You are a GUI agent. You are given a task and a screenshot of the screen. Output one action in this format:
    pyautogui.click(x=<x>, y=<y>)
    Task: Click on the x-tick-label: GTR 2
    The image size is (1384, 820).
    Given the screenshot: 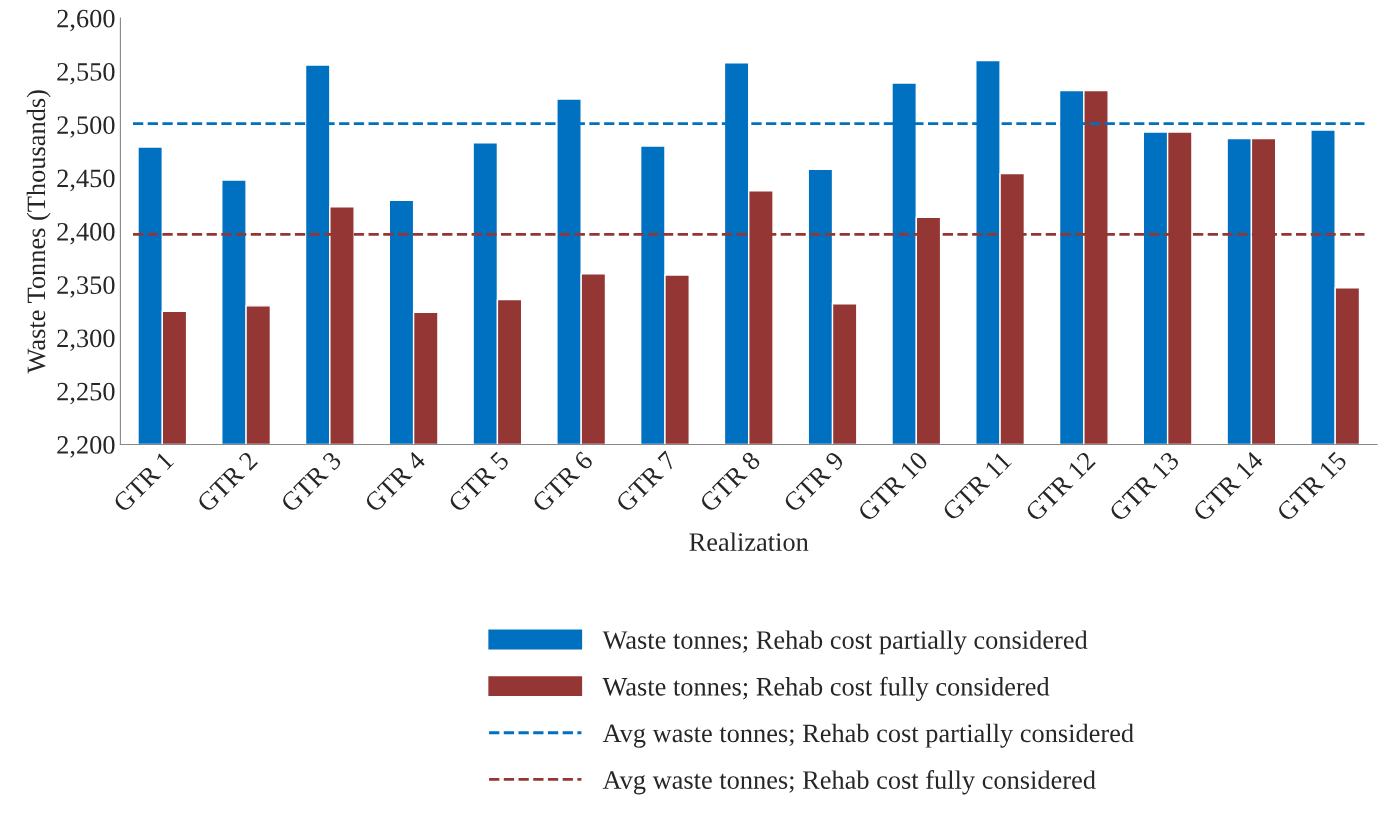 What is the action you would take?
    pyautogui.click(x=227, y=481)
    